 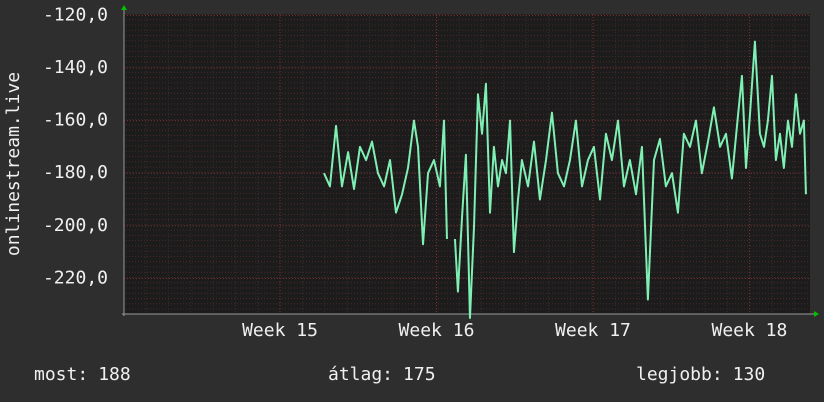 I want to click on x-tick-label: Week 15, so click(x=280, y=330).